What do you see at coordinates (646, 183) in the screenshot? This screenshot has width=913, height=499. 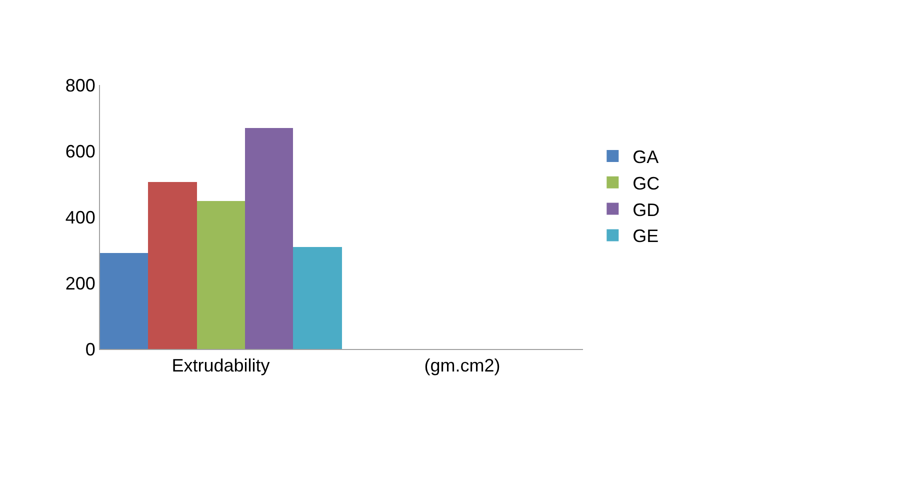 I see `legend-label: GC` at bounding box center [646, 183].